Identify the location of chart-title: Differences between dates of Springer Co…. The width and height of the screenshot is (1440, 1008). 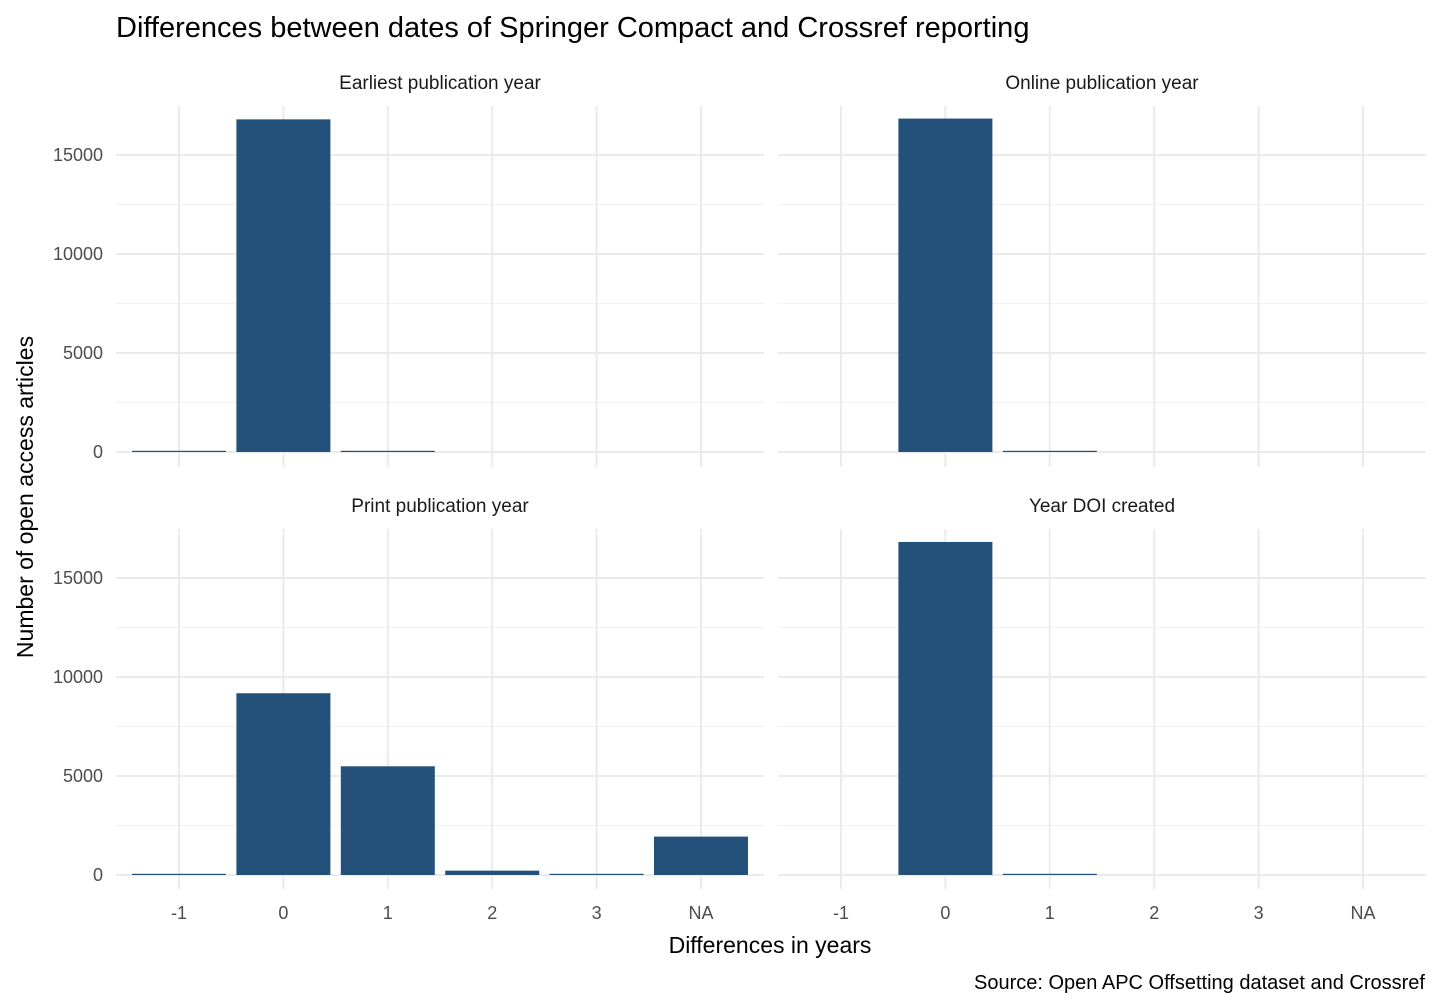
(572, 28).